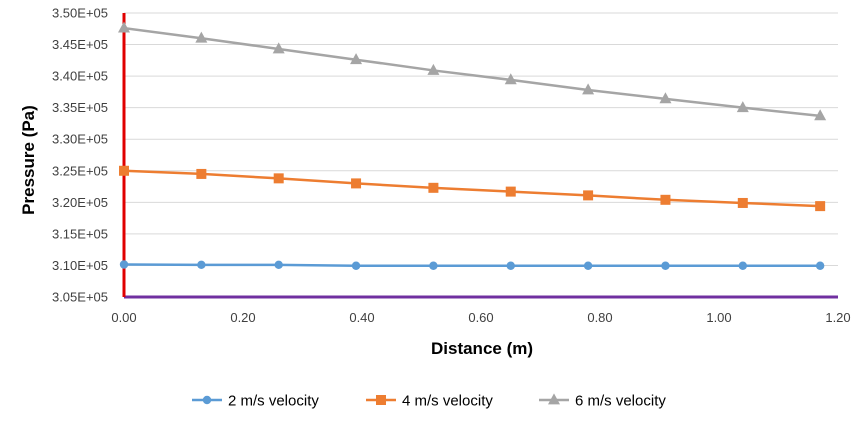 This screenshot has width=858, height=421. What do you see at coordinates (482, 348) in the screenshot?
I see `x-axis-title: Distance (m)` at bounding box center [482, 348].